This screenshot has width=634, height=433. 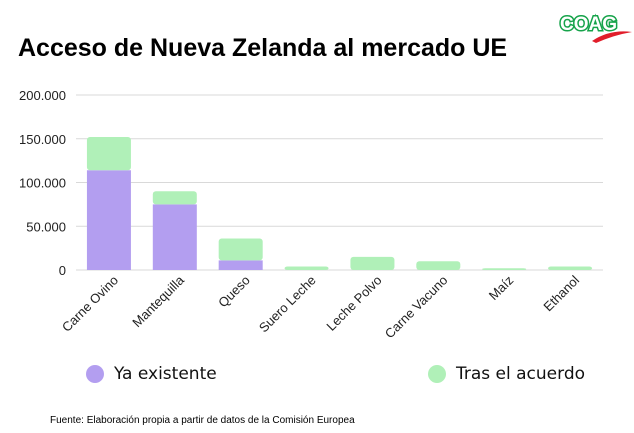 I want to click on x-tick-label: Mantequilla, so click(x=158, y=301).